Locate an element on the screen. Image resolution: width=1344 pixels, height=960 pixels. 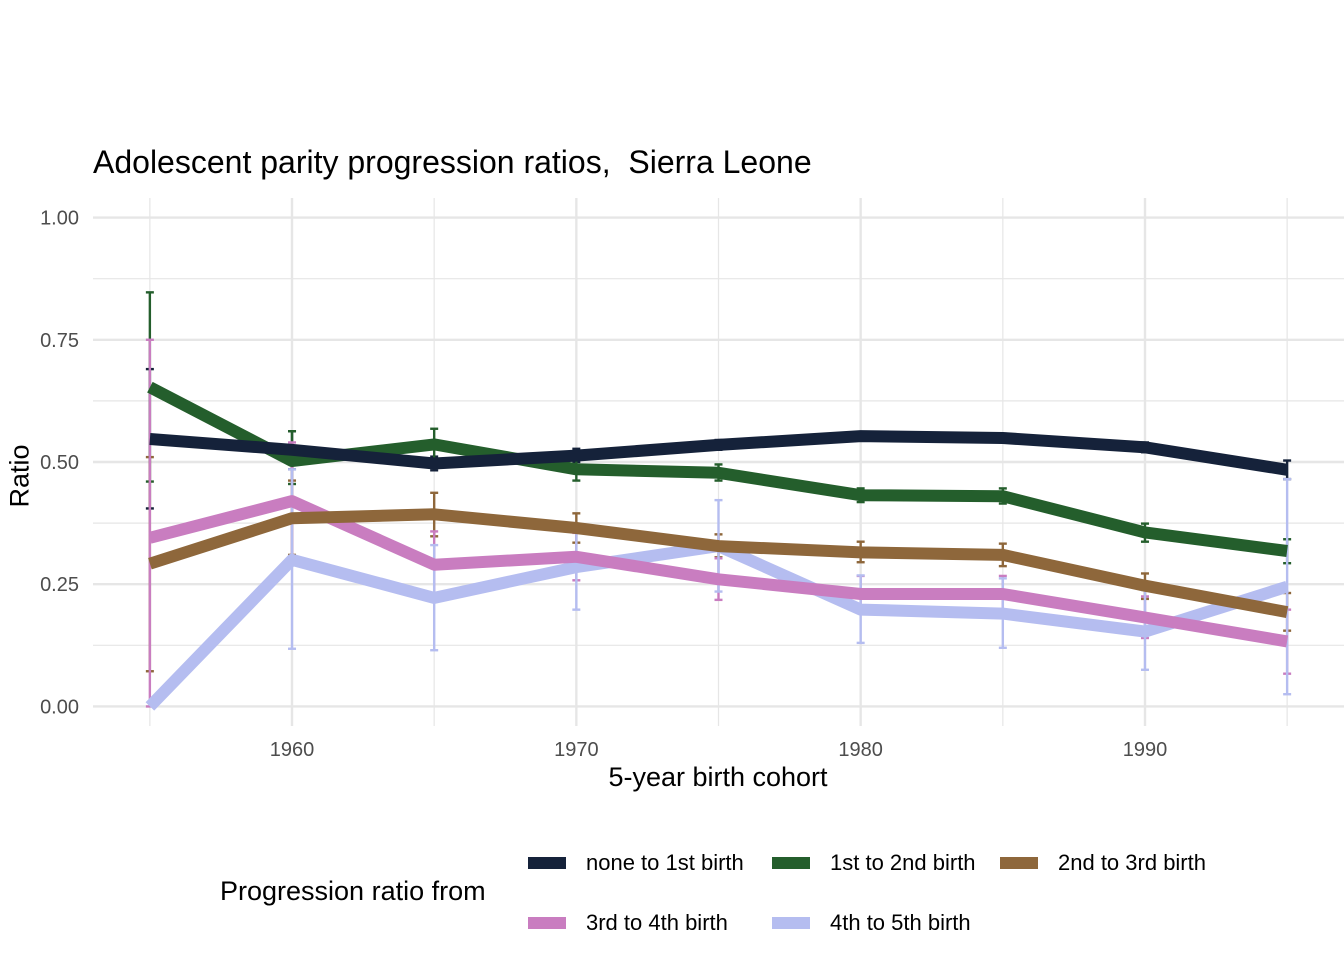
legend-key-3rd-to-4th is located at coordinates (547, 923).